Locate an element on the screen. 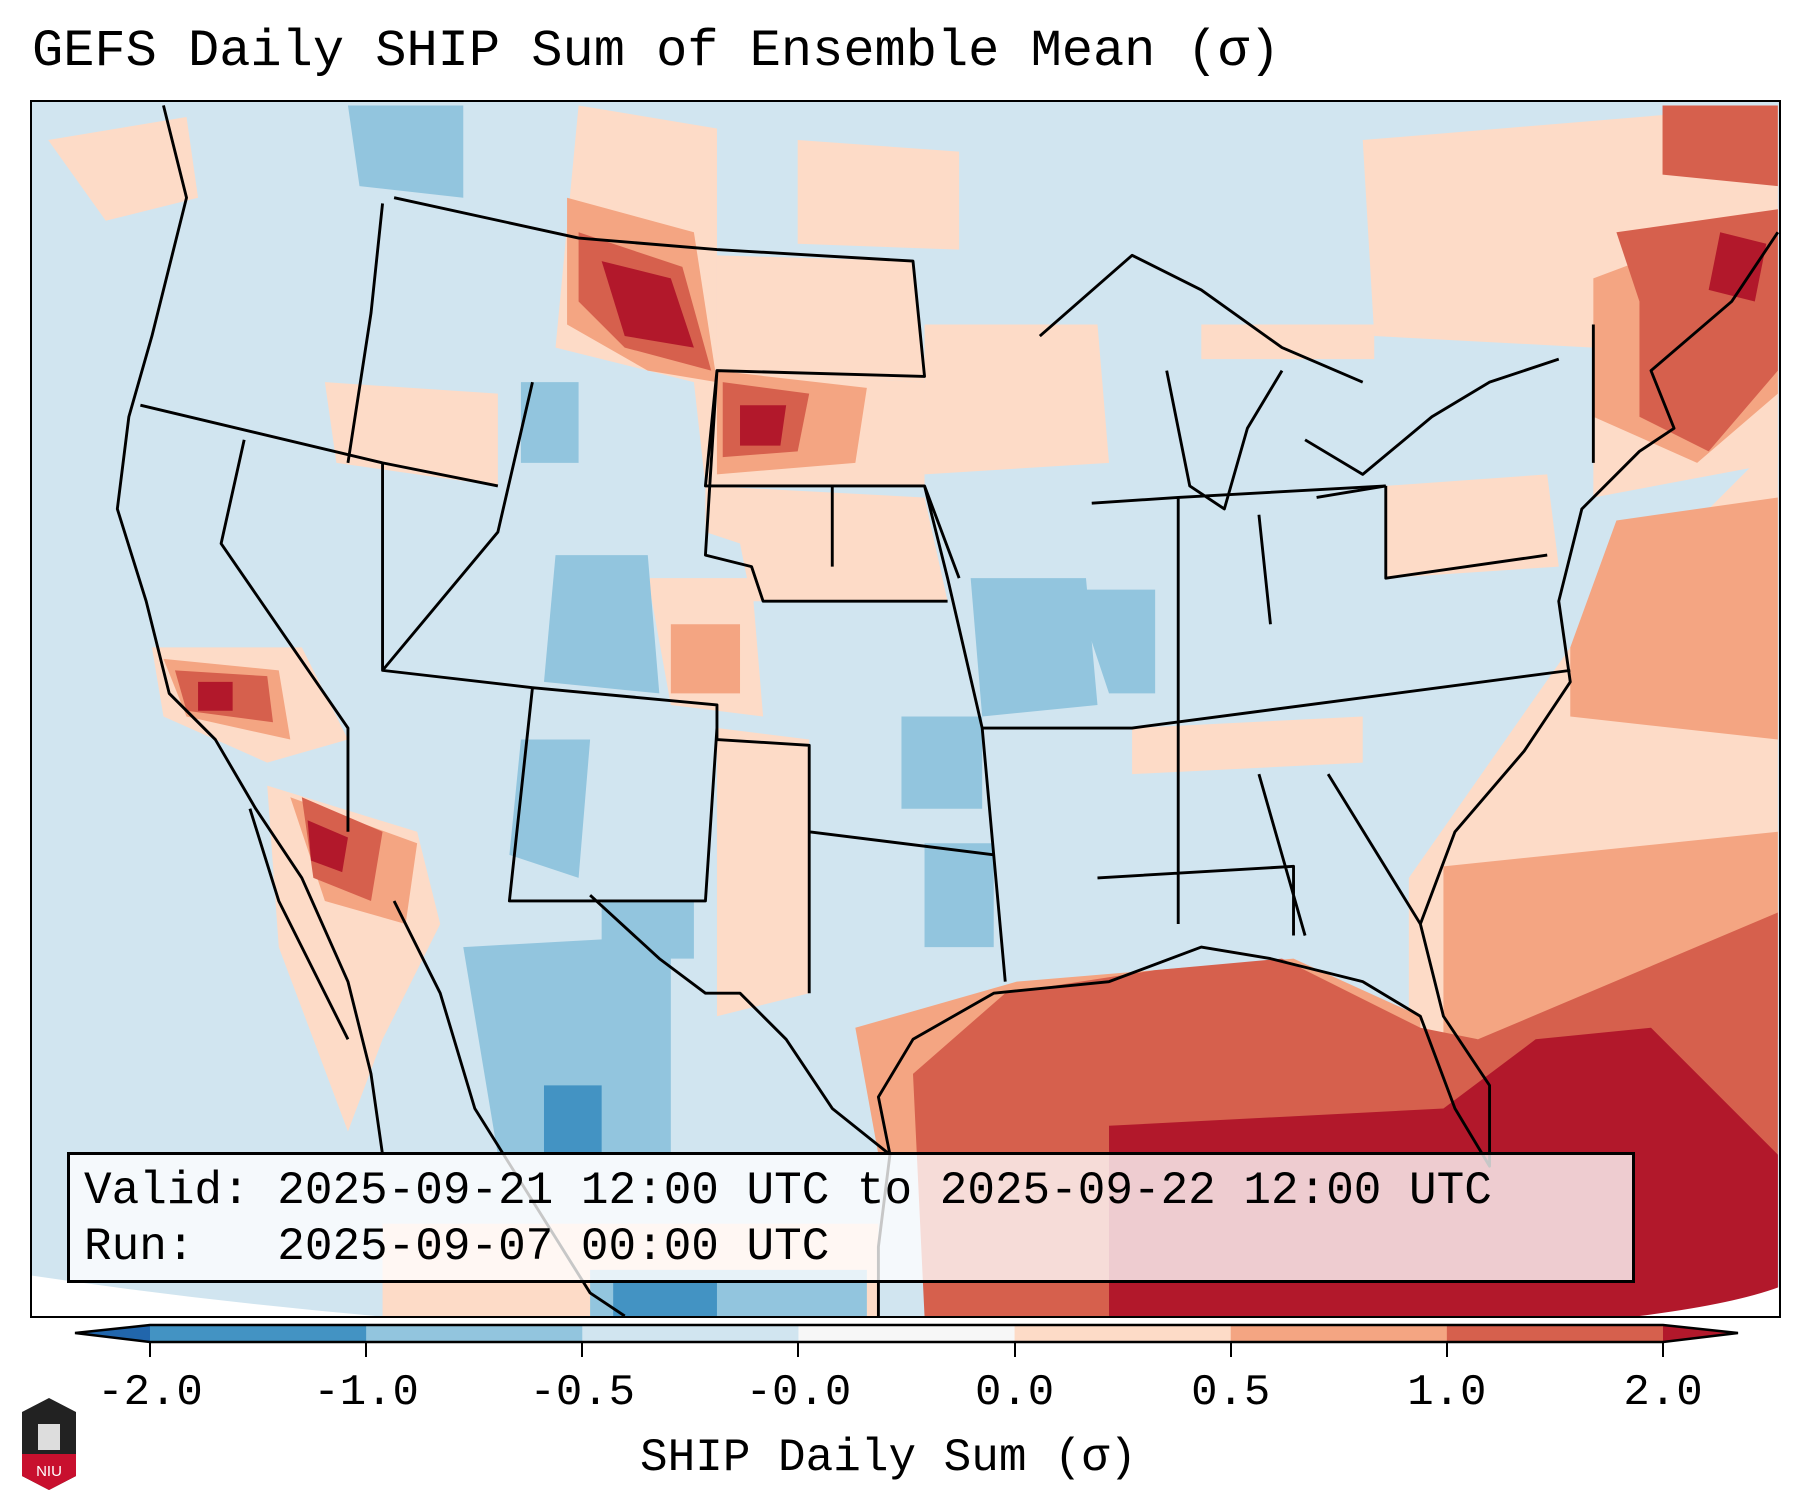 The width and height of the screenshot is (1803, 1506). map-title: GEFS Daily SHIP Sum of Ensemble Mean (σ) is located at coordinates (656, 51).